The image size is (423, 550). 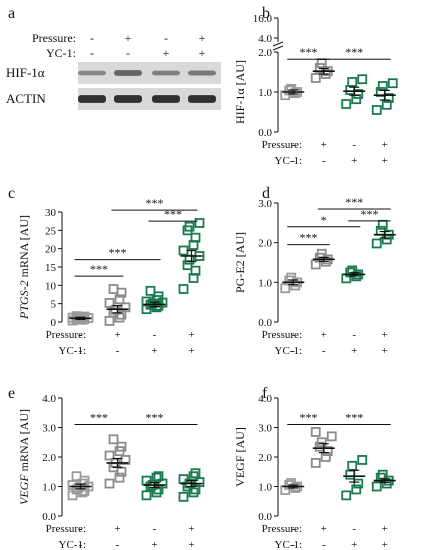 I want to click on blot-row-label: HIF-1α, so click(x=25, y=72).